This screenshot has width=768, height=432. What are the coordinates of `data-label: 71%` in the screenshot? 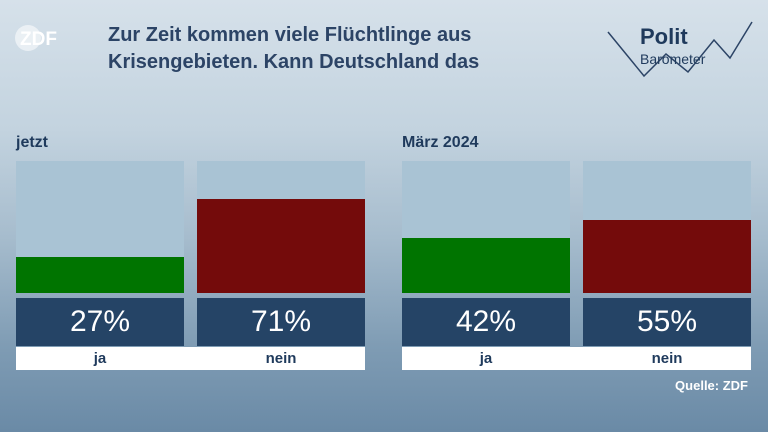 It's located at (281, 322).